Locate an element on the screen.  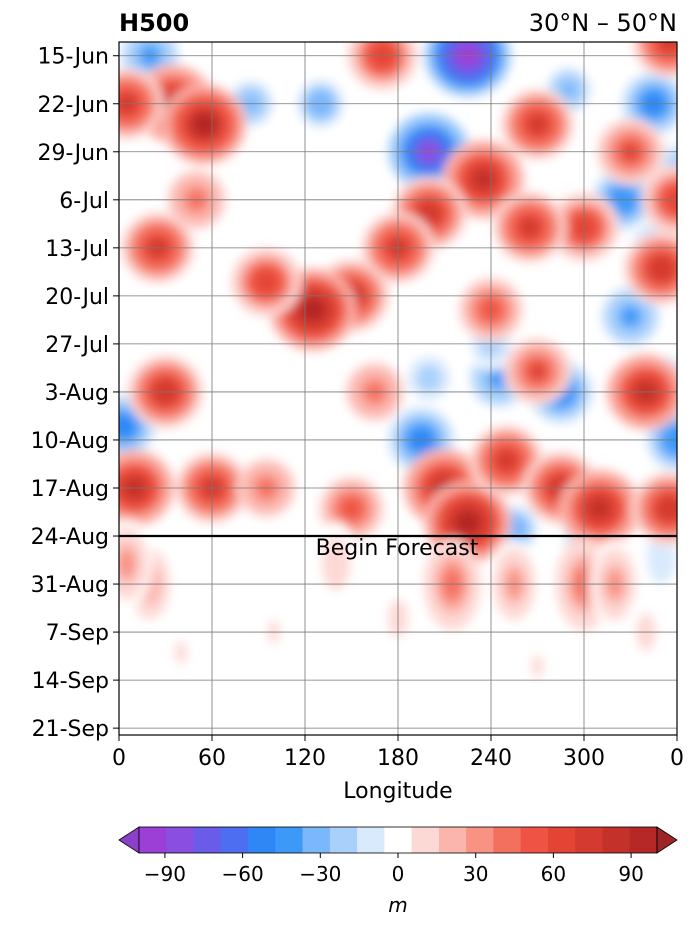
colorbar-tick-label: 30 is located at coordinates (475, 874).